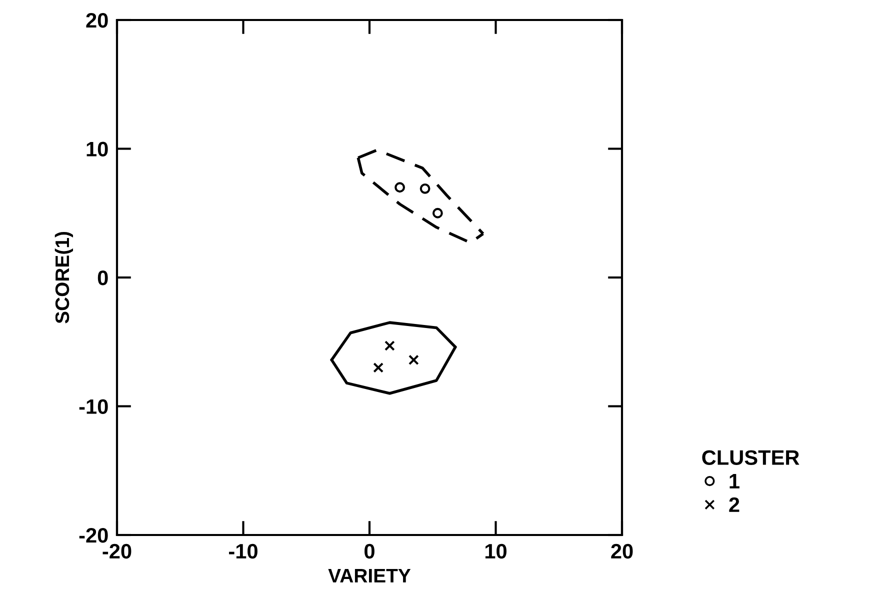 This screenshot has width=887, height=611. Describe the element at coordinates (751, 457) in the screenshot. I see `legend-title: CLUSTER` at that location.